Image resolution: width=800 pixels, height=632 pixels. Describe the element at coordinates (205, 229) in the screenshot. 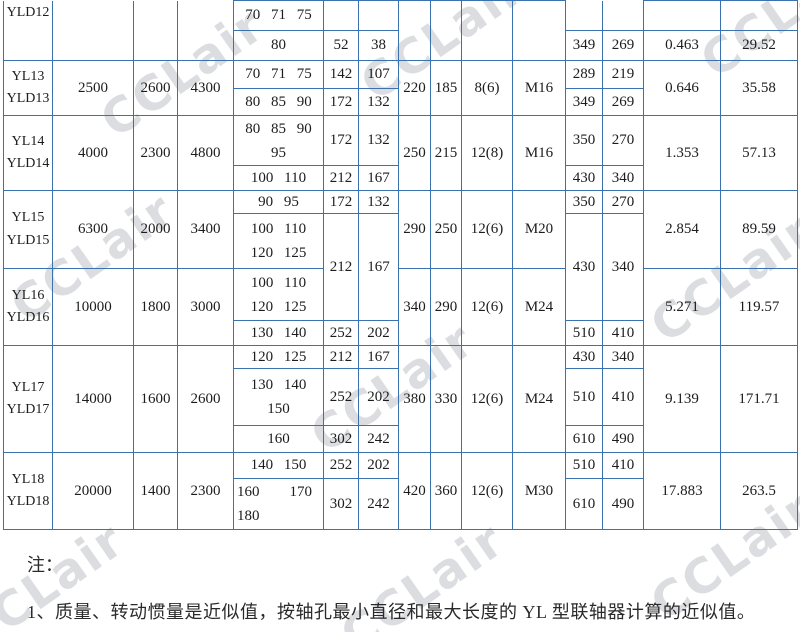

I see `speed-yld-cell: 3400` at that location.